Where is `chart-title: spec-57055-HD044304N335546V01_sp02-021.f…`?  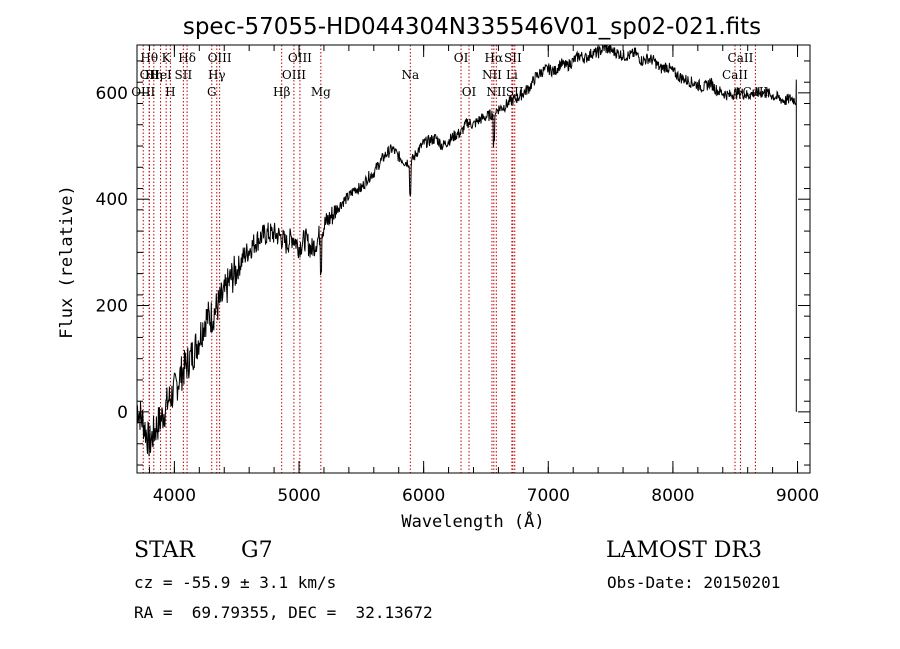 chart-title: spec-57055-HD044304N335546V01_sp02-021.f… is located at coordinates (472, 27).